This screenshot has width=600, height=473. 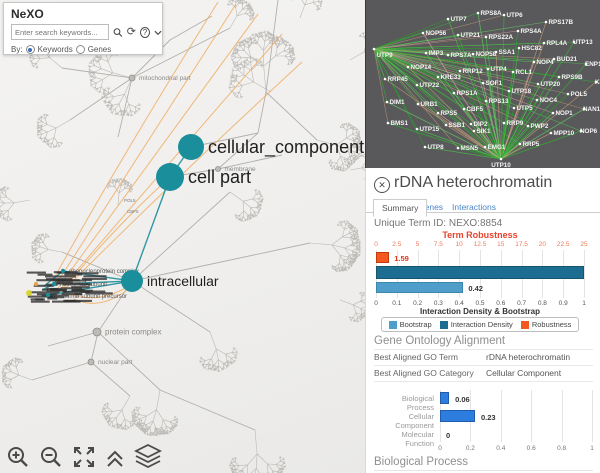 I want to click on radio-keywords, so click(x=30, y=49).